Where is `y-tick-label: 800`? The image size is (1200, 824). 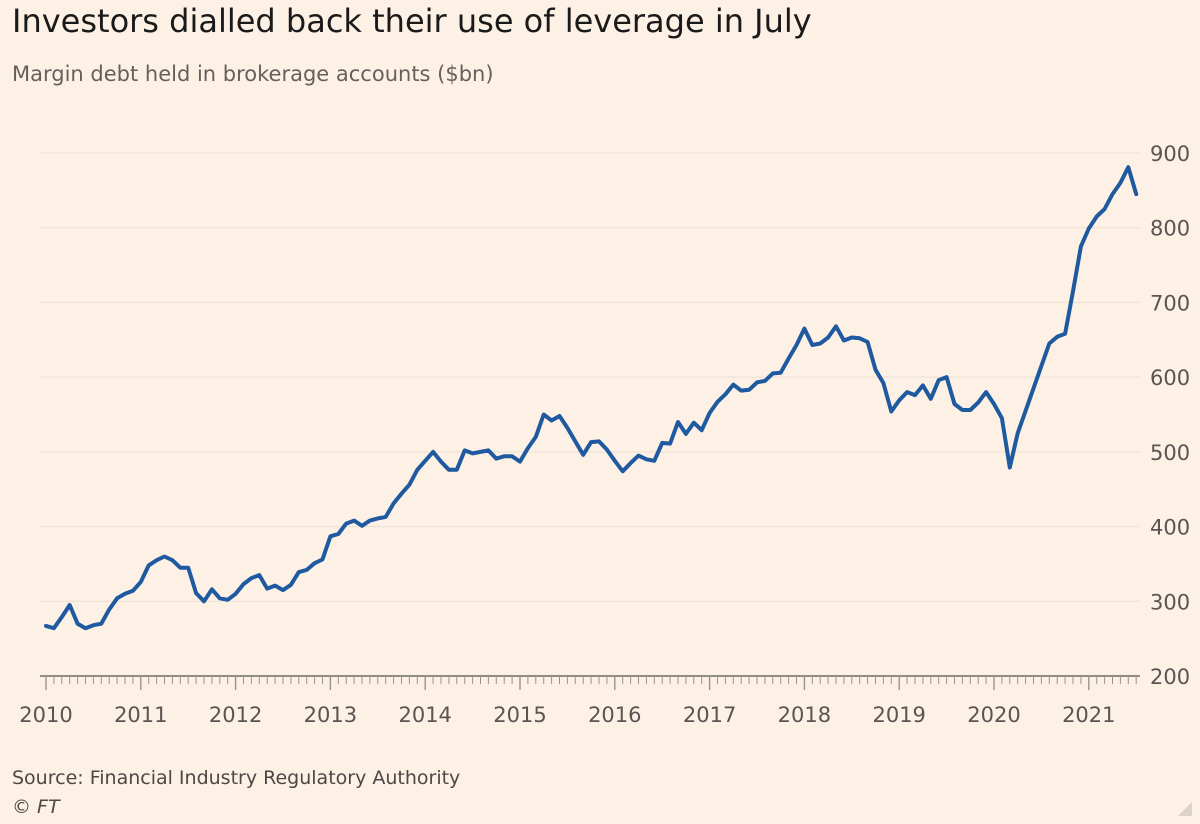
y-tick-label: 800 is located at coordinates (1170, 229).